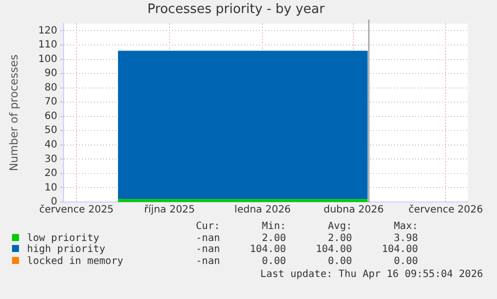 The width and height of the screenshot is (497, 299). I want to click on text: Min:, so click(273, 227).